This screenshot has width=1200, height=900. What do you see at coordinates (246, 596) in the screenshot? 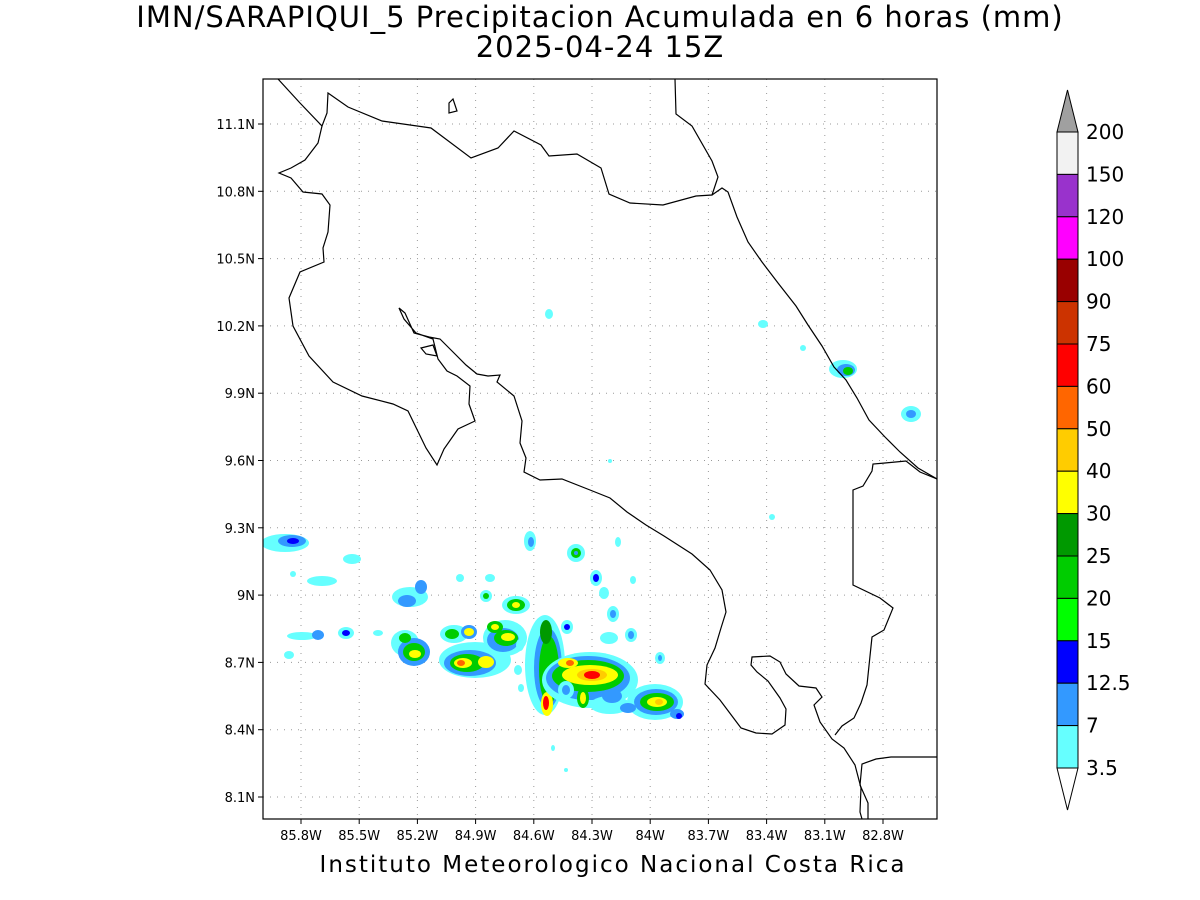
I see `lat-tick-label: 9N` at bounding box center [246, 596].